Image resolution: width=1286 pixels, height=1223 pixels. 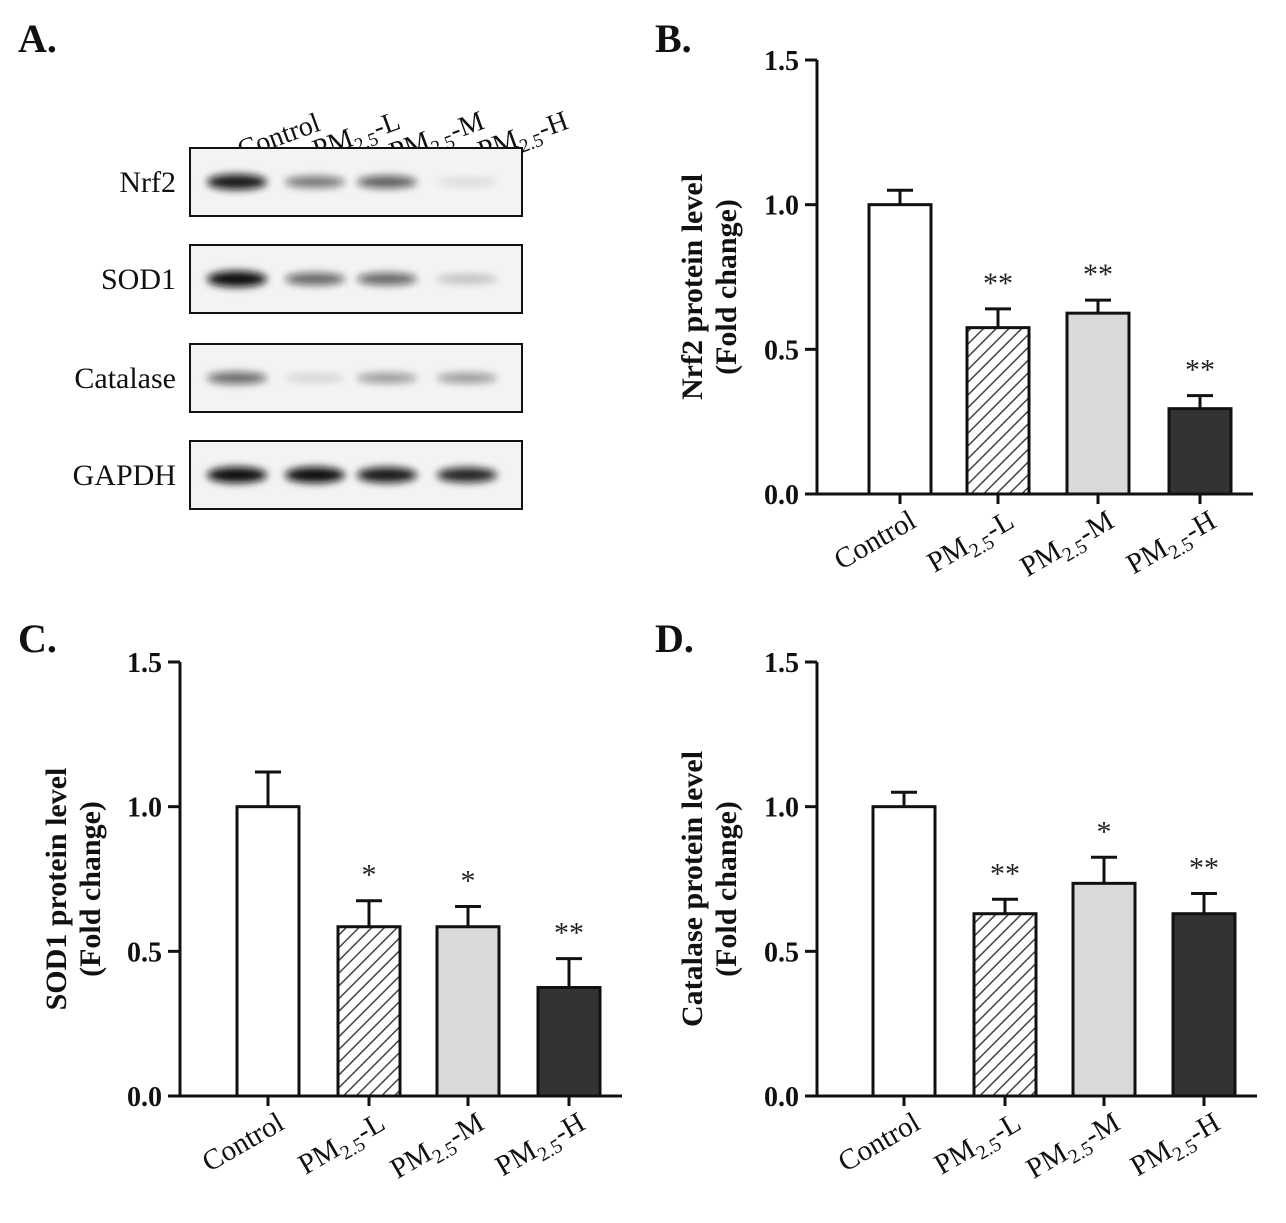 What do you see at coordinates (147, 182) in the screenshot?
I see `blot-row-label: Nrf2` at bounding box center [147, 182].